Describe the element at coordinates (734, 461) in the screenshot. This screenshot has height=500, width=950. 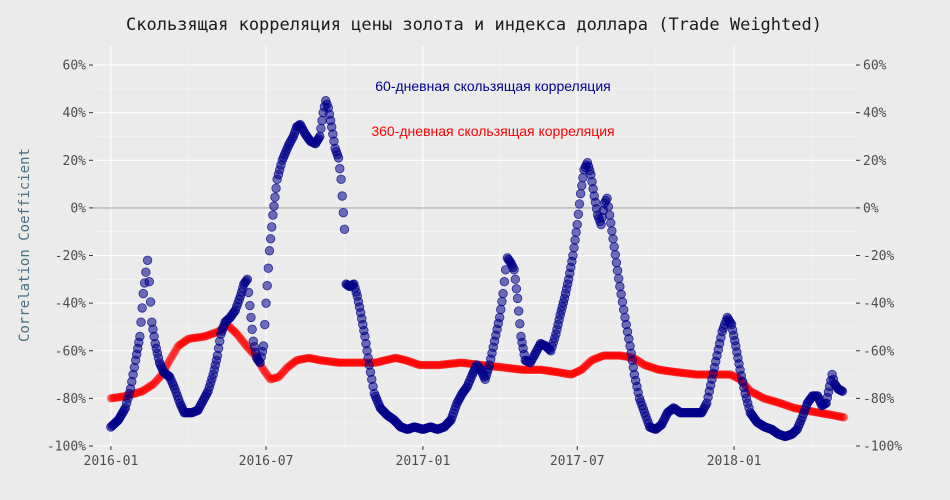
I see `x-tick-label: 2018-01` at that location.